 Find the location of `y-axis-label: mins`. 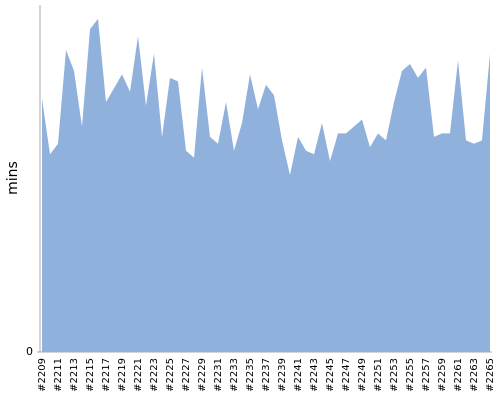

y-axis-label: mins is located at coordinates (13, 178).